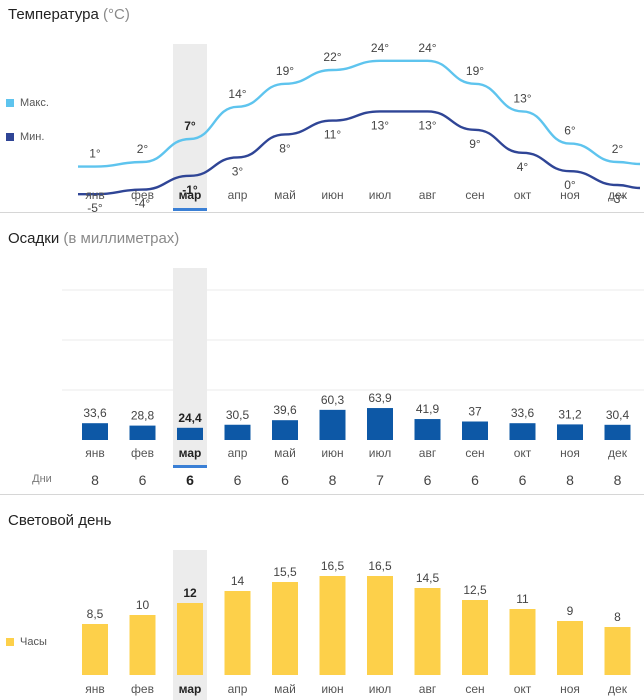  I want to click on temp-month-label-7: авг, so click(428, 195).